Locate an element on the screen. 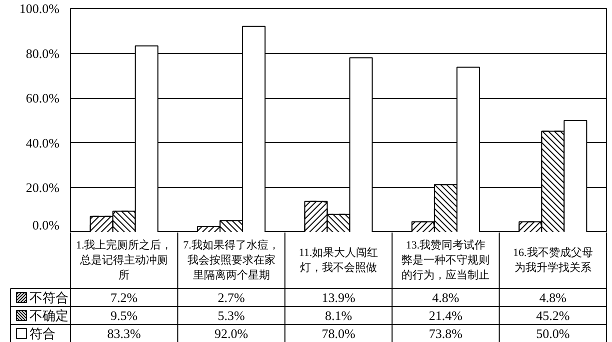 The width and height of the screenshot is (612, 342). data-label: 13.9% is located at coordinates (339, 297).